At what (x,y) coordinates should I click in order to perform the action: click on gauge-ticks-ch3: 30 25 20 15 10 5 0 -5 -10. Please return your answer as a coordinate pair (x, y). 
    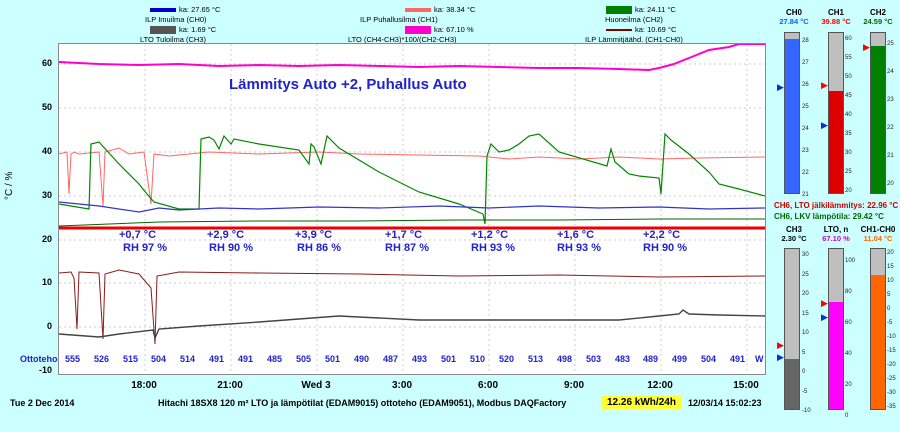
    Looking at the image, I should click on (806, 334).